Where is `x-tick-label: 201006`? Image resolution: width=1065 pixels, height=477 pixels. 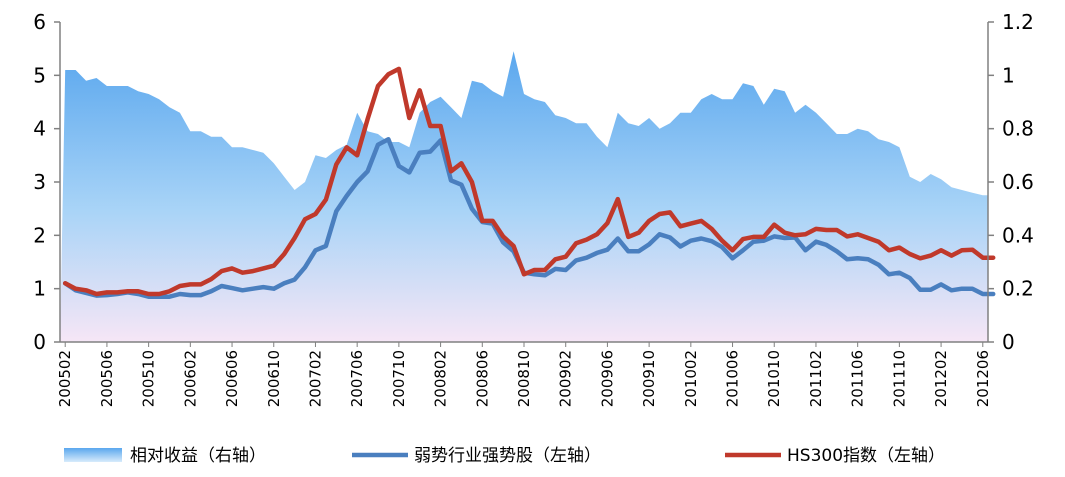 x-tick-label: 201006 is located at coordinates (733, 378).